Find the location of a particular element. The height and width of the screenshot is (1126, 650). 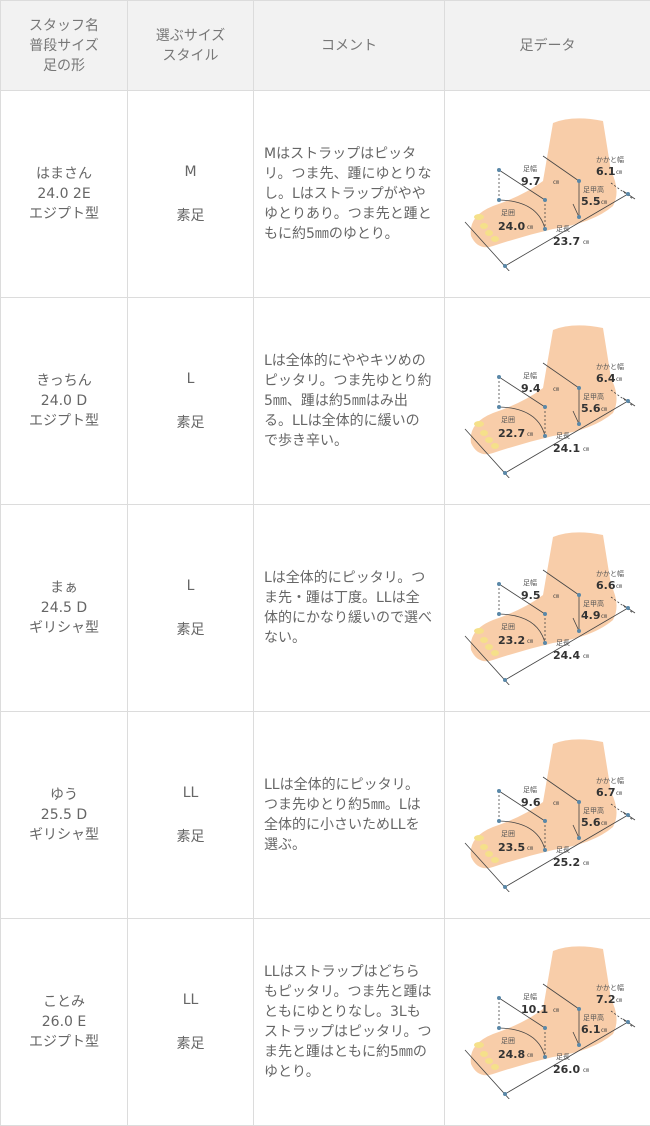

staff-name: はまさん is located at coordinates (64, 174).